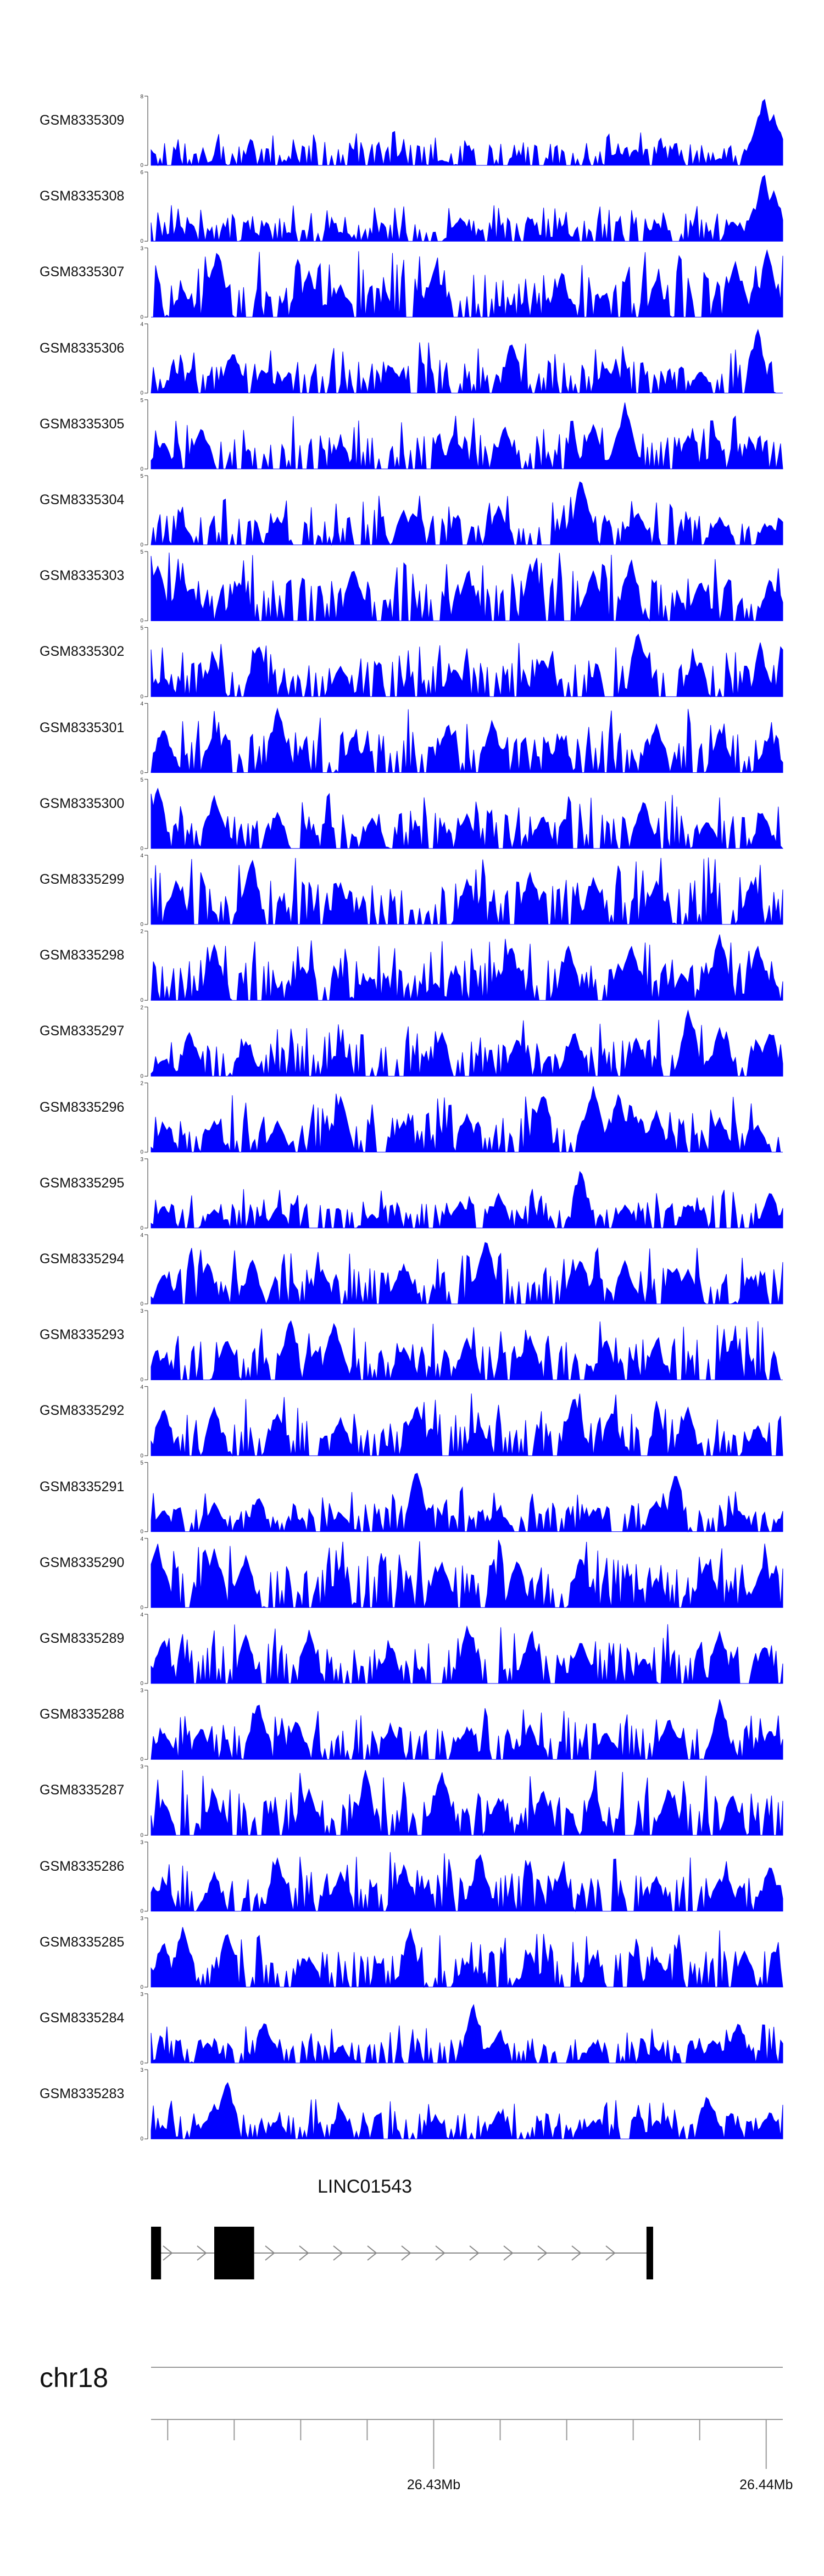  What do you see at coordinates (83, 1942) in the screenshot?
I see `track-label: GSM8335285` at bounding box center [83, 1942].